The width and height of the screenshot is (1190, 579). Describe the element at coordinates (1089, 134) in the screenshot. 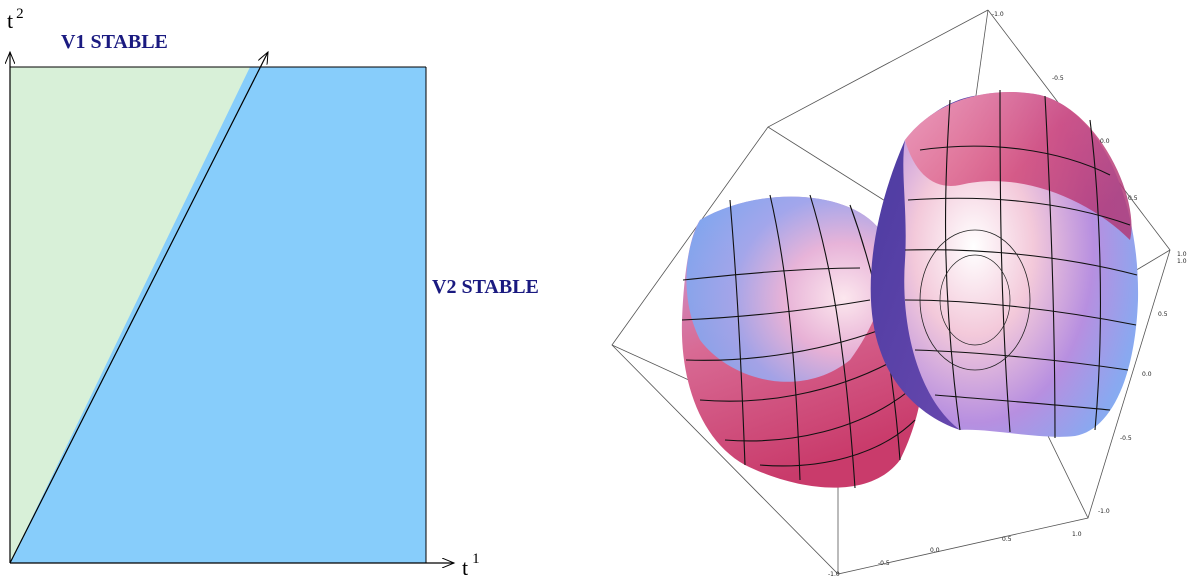

I see `ticks-top: -1.0 -0.5 0.0 0.5 1.0` at that location.